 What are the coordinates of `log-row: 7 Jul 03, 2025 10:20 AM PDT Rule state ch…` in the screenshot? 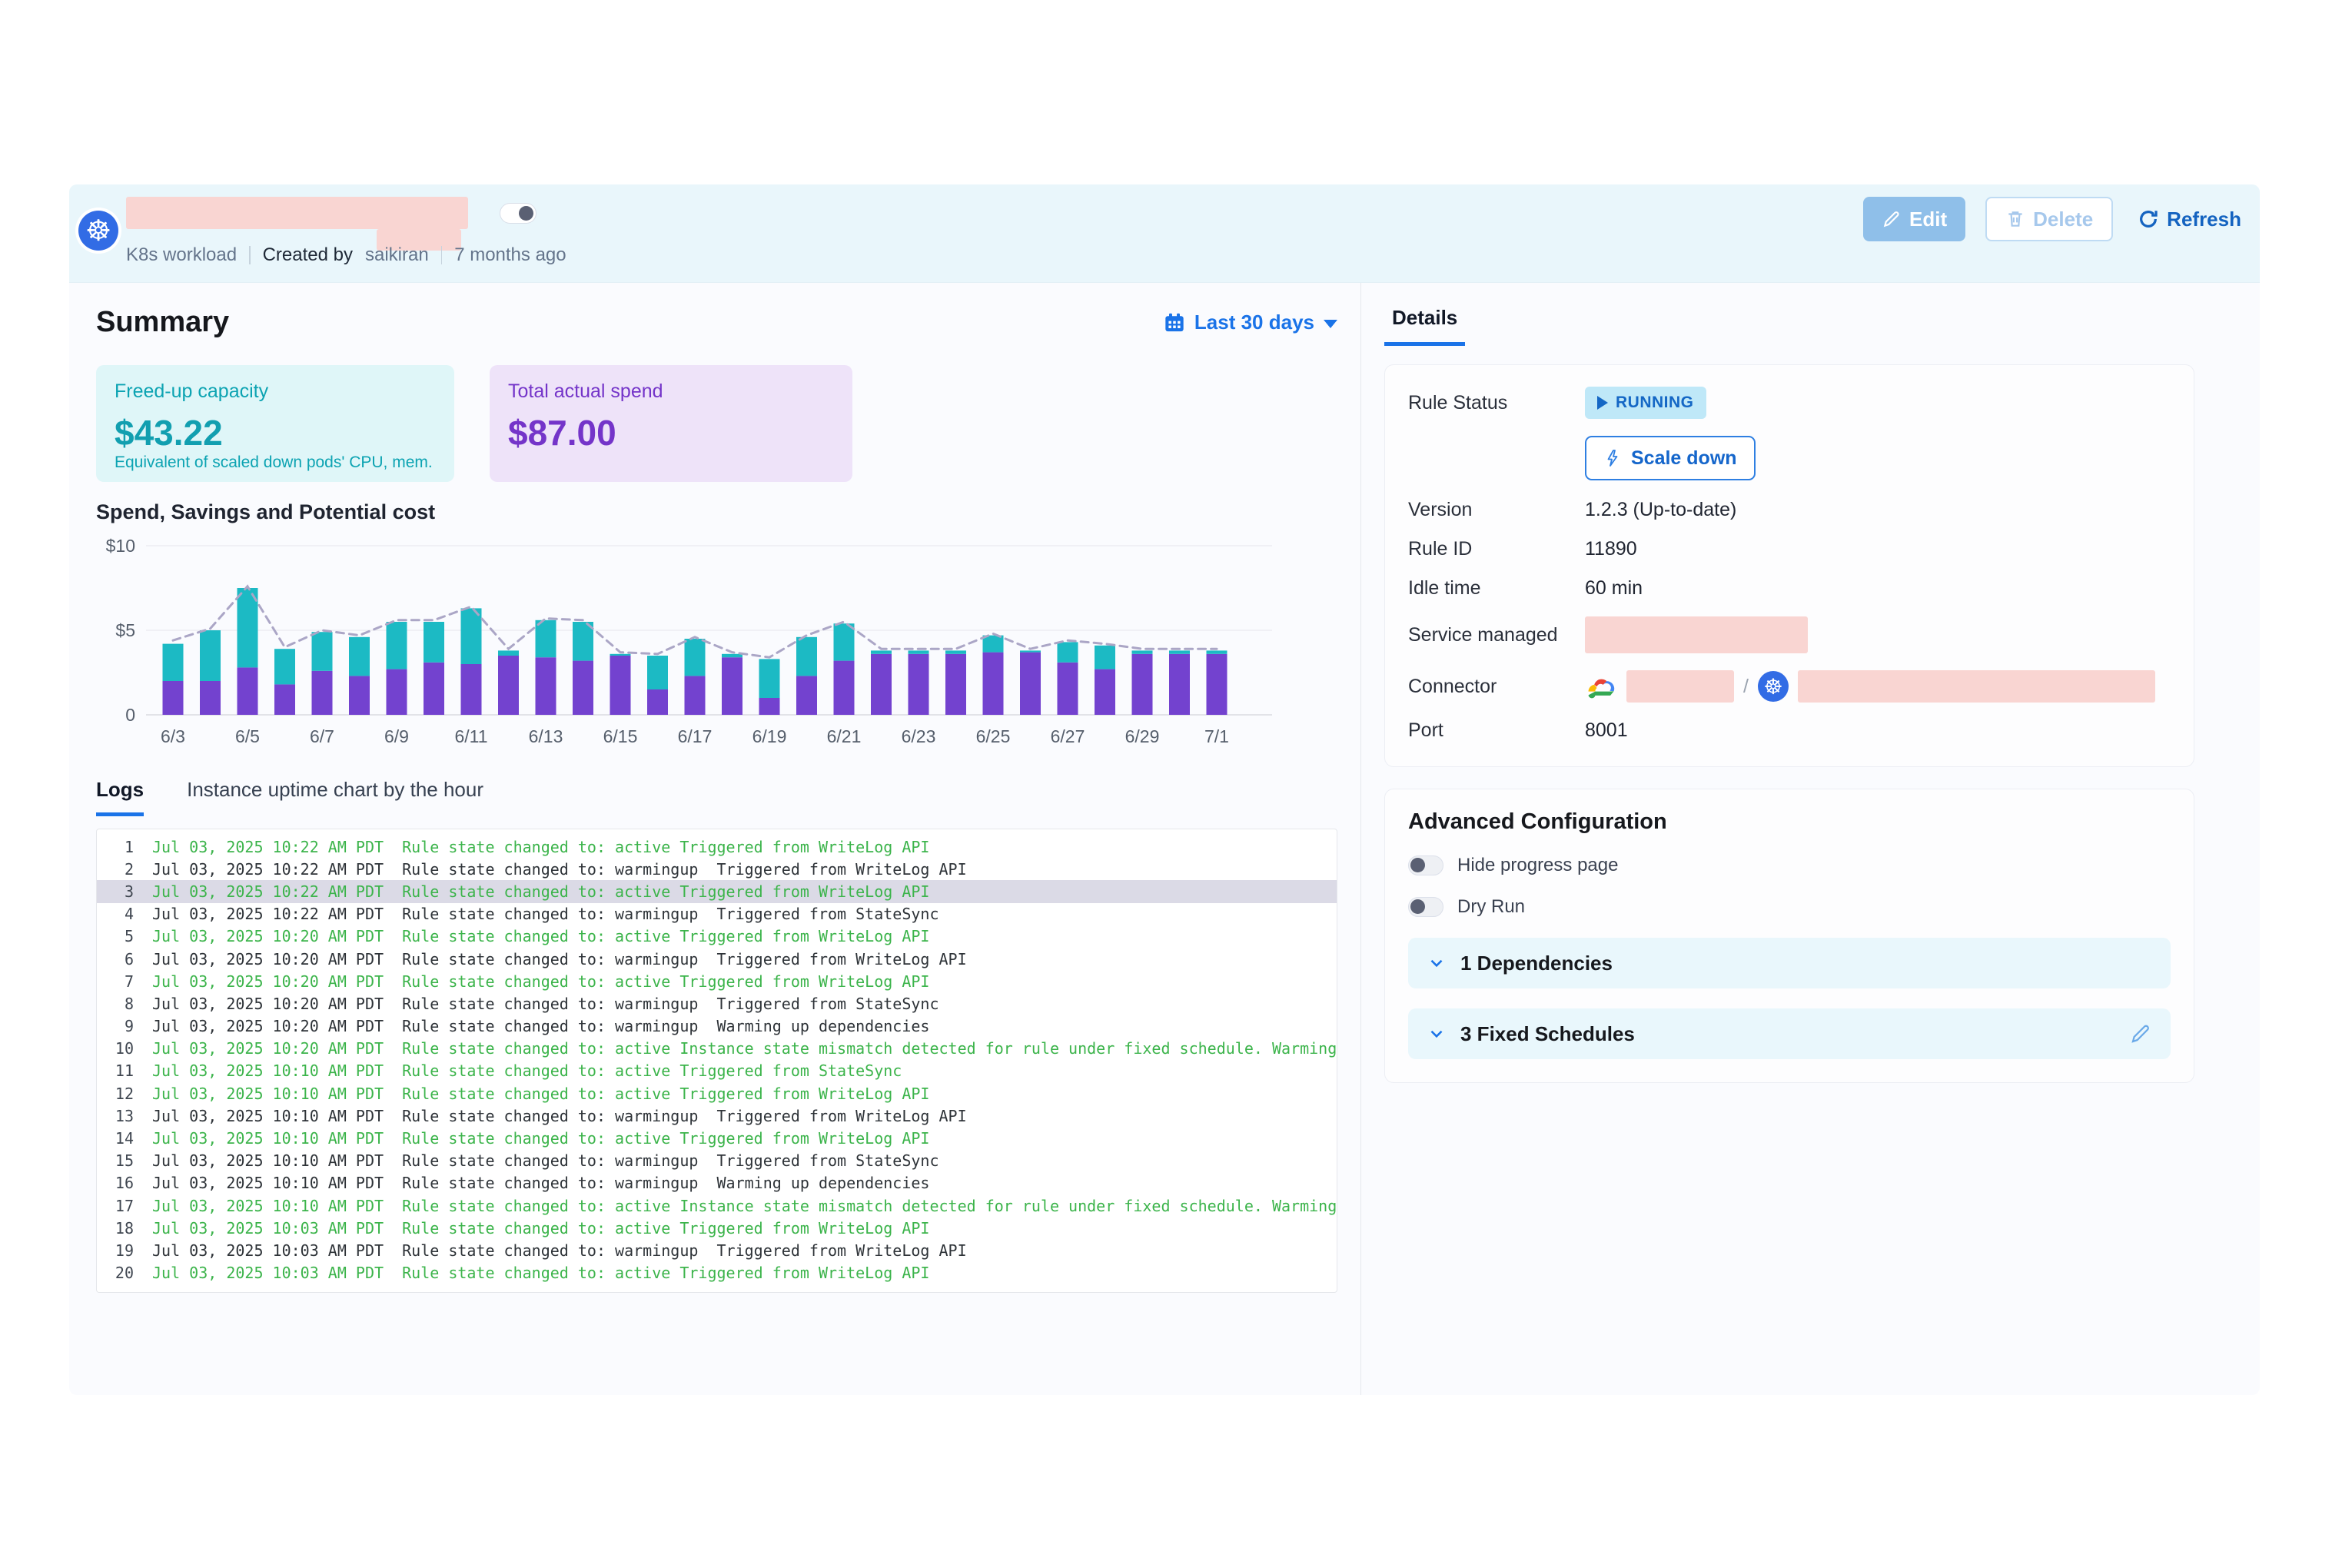 It's located at (717, 981).